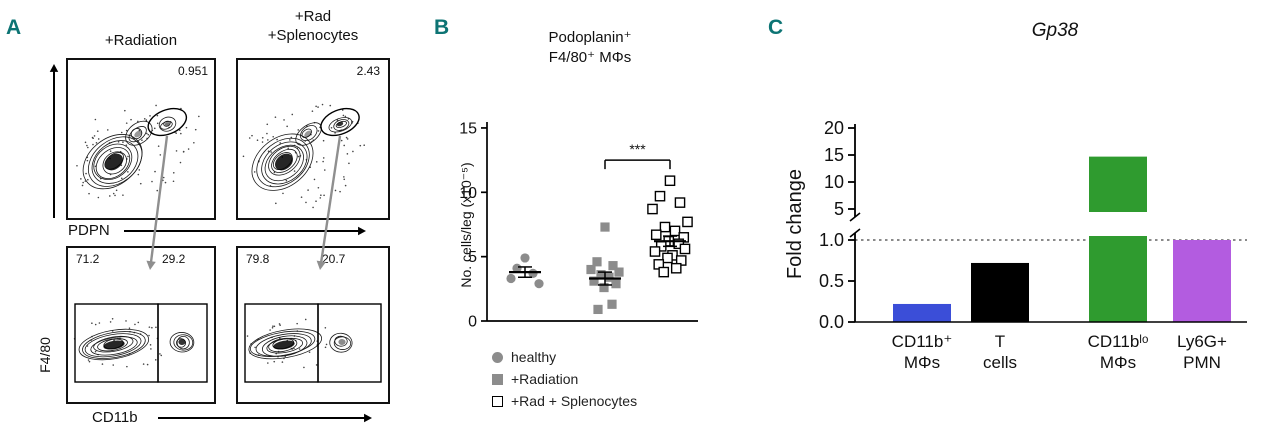 This screenshot has width=1280, height=440. I want to click on panel-a-label: A, so click(14, 27).